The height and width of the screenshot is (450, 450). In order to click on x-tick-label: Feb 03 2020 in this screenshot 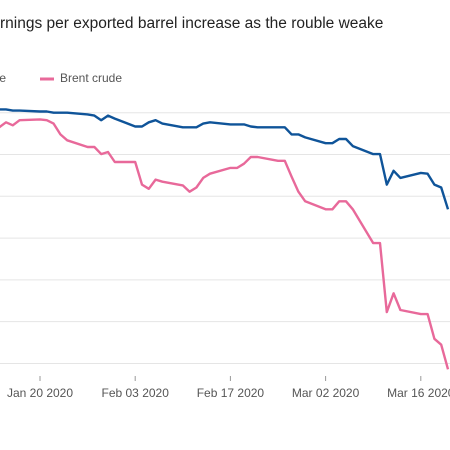, I will do `click(136, 393)`.